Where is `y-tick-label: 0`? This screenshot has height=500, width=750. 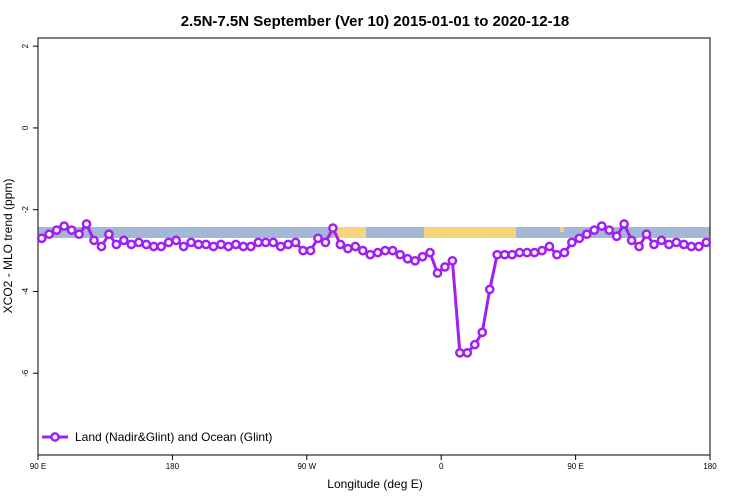 y-tick-label: 0 is located at coordinates (25, 127).